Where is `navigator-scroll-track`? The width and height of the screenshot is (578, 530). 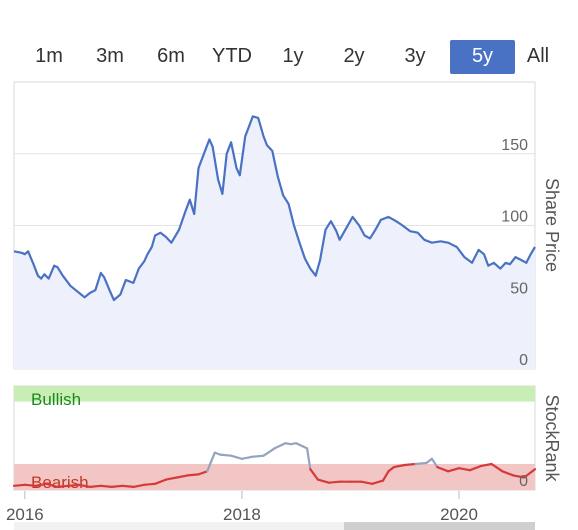 navigator-scroll-track is located at coordinates (274, 526).